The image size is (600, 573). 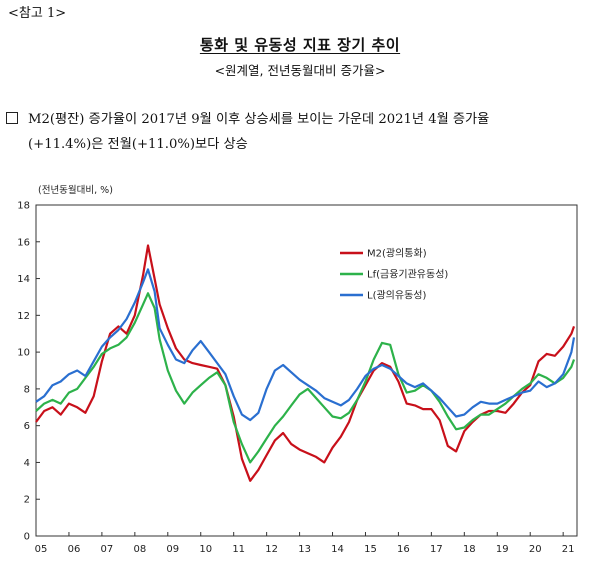 What do you see at coordinates (27, 463) in the screenshot?
I see `y-tick-label: 4` at bounding box center [27, 463].